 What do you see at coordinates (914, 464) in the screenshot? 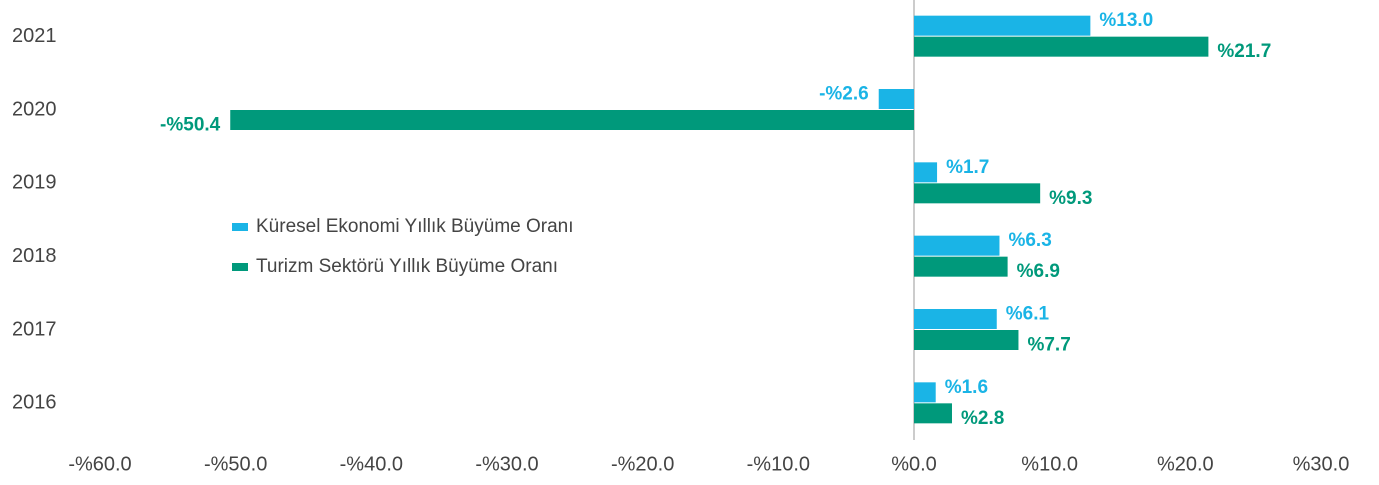
I see `x-tick-label: %0.0` at bounding box center [914, 464].